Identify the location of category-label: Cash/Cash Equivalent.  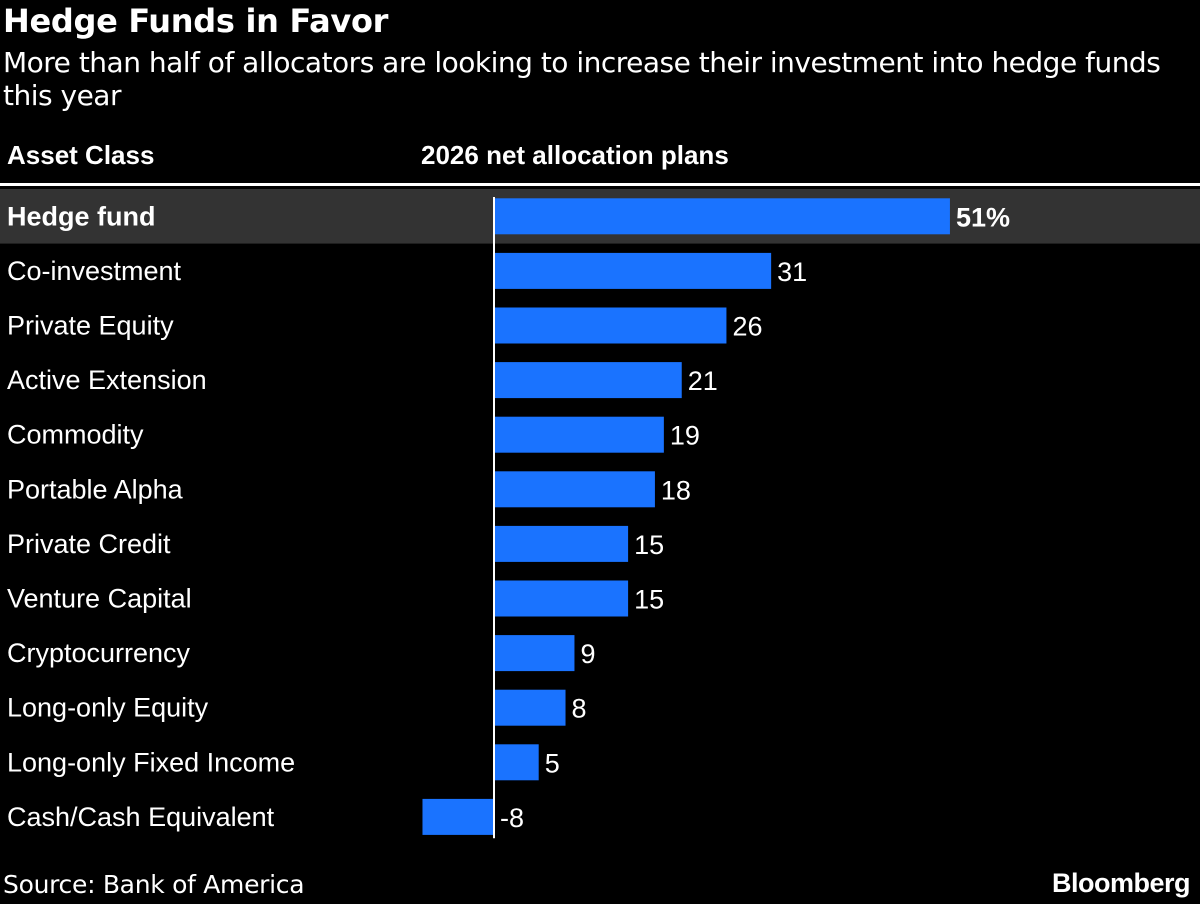
(141, 817).